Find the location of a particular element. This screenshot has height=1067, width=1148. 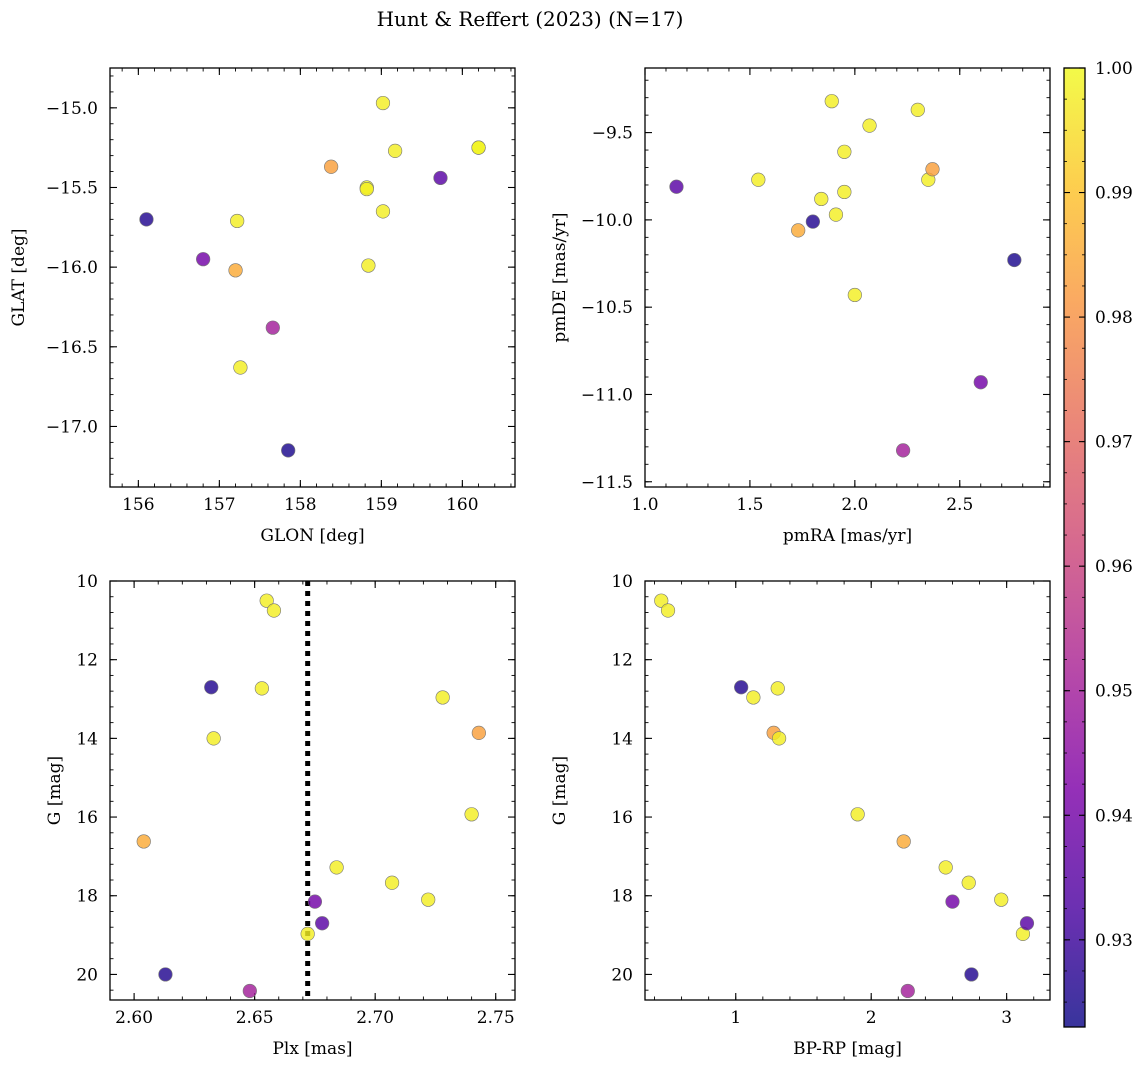

x-tick-label: 2.5 is located at coordinates (959, 505).